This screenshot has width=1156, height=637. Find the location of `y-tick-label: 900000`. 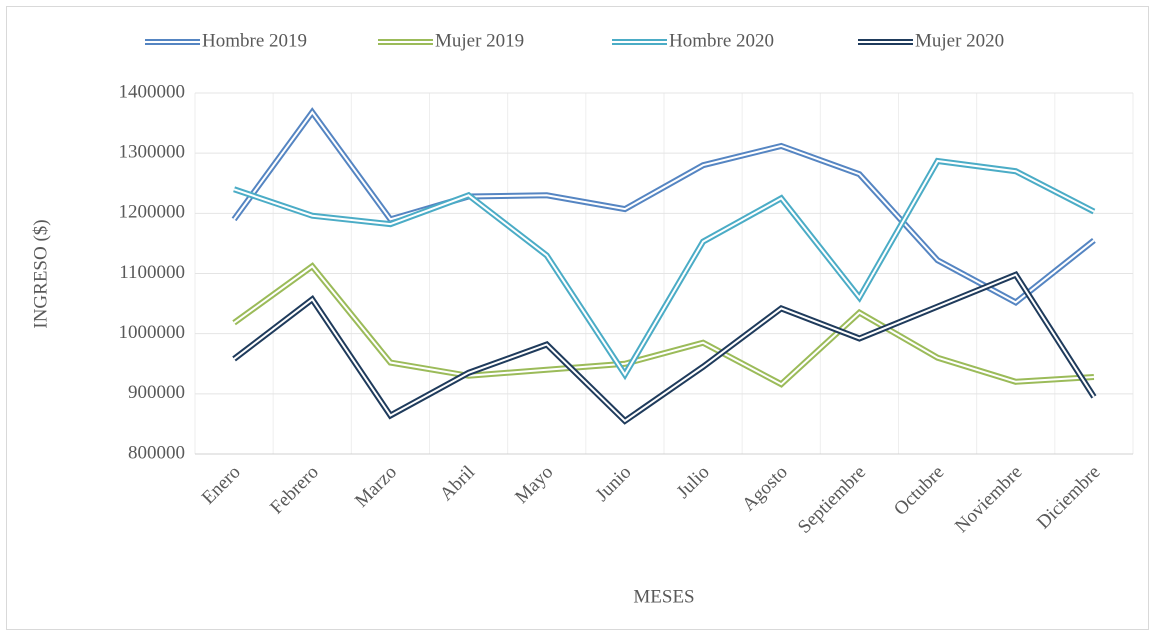

y-tick-label: 900000 is located at coordinates (156, 392).